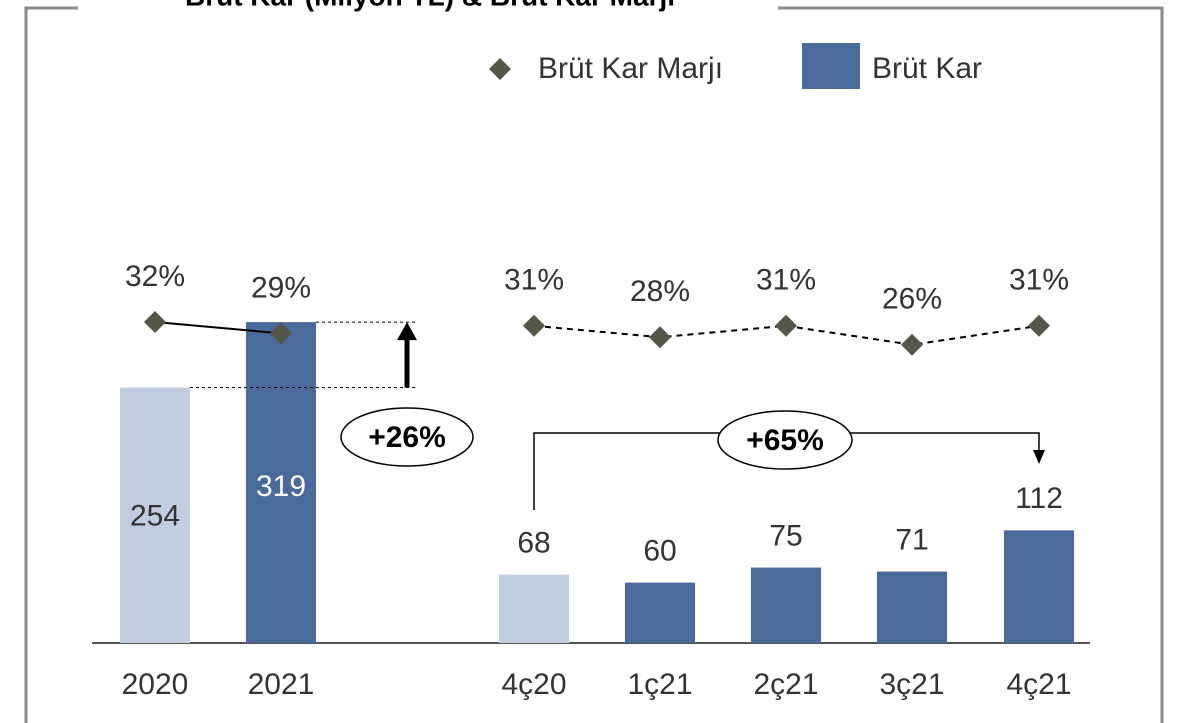 This screenshot has height=723, width=1186. I want to click on annotation: +26%, so click(407, 437).